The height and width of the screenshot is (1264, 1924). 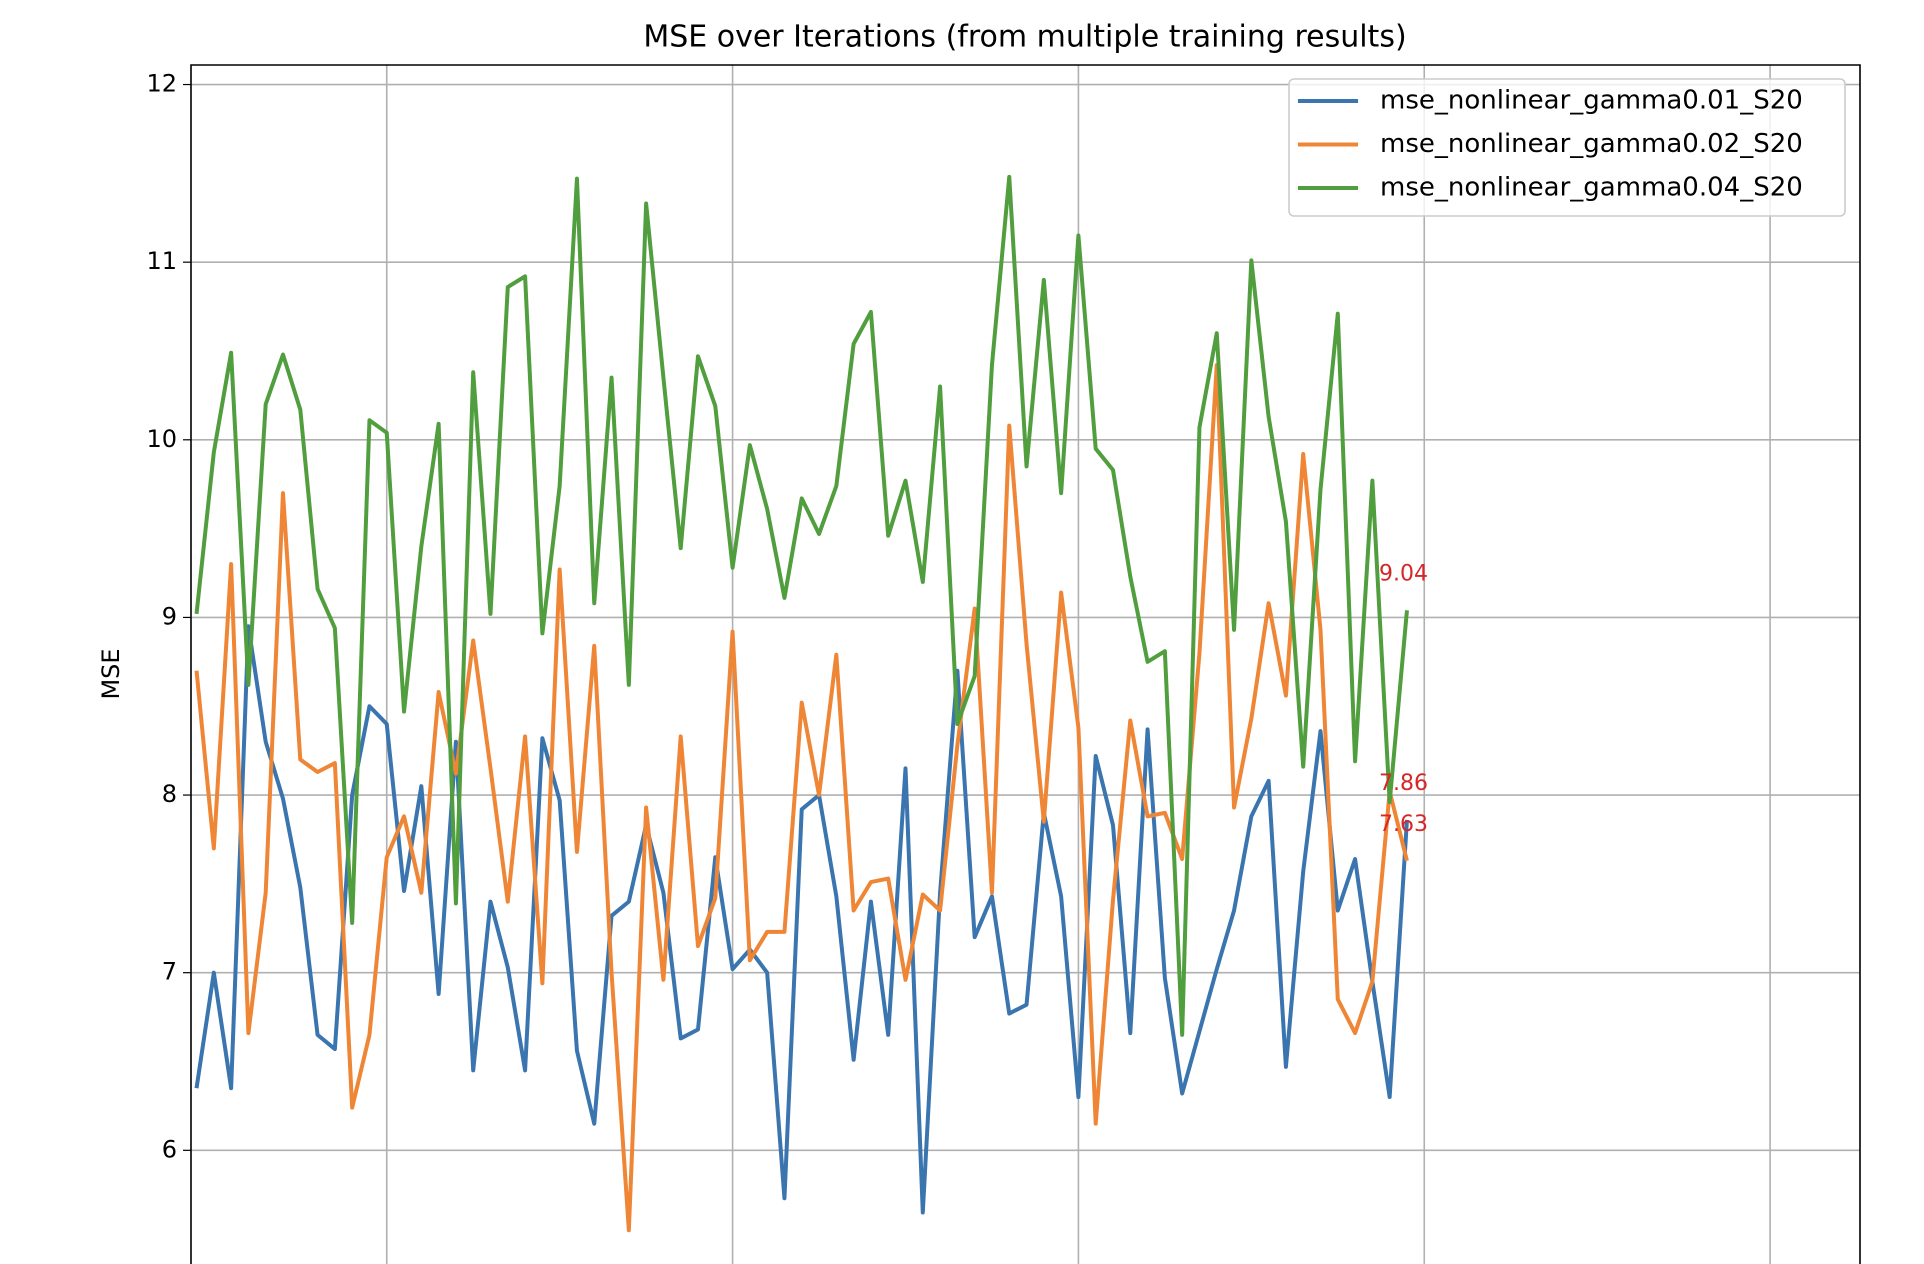 I want to click on y-tick-label: 12, so click(x=161, y=84).